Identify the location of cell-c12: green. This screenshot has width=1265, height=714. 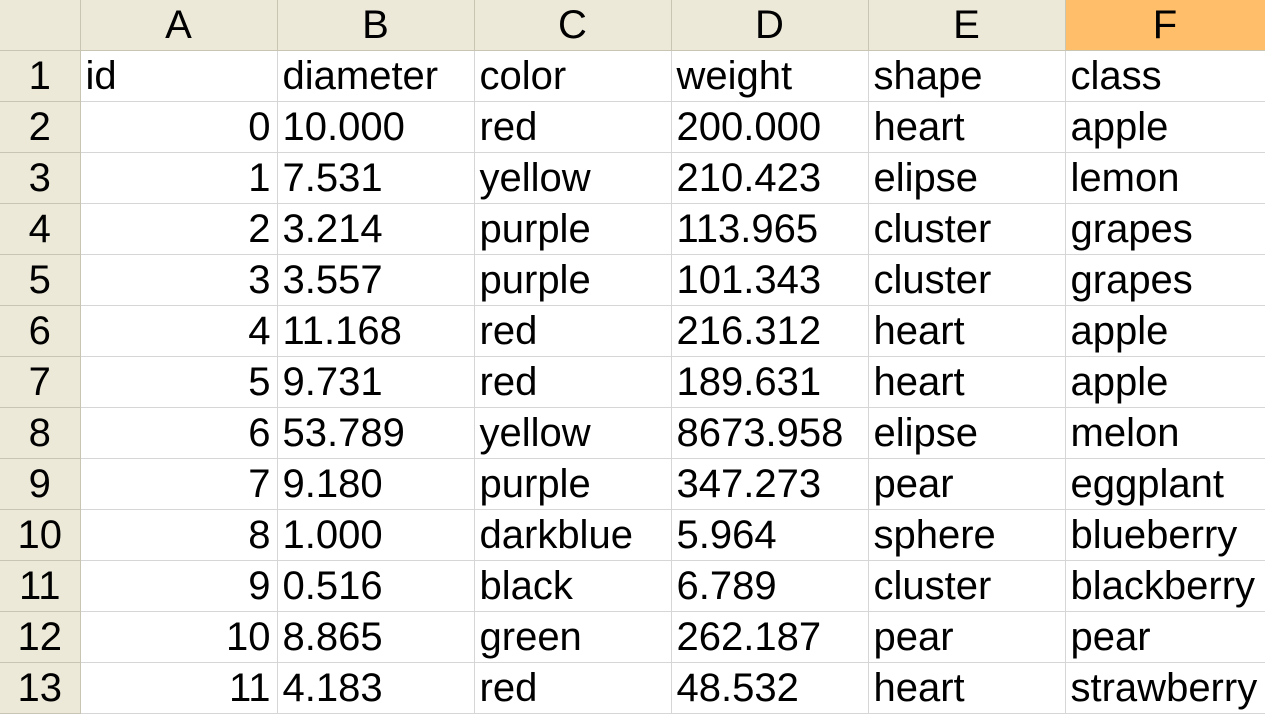
(573, 637).